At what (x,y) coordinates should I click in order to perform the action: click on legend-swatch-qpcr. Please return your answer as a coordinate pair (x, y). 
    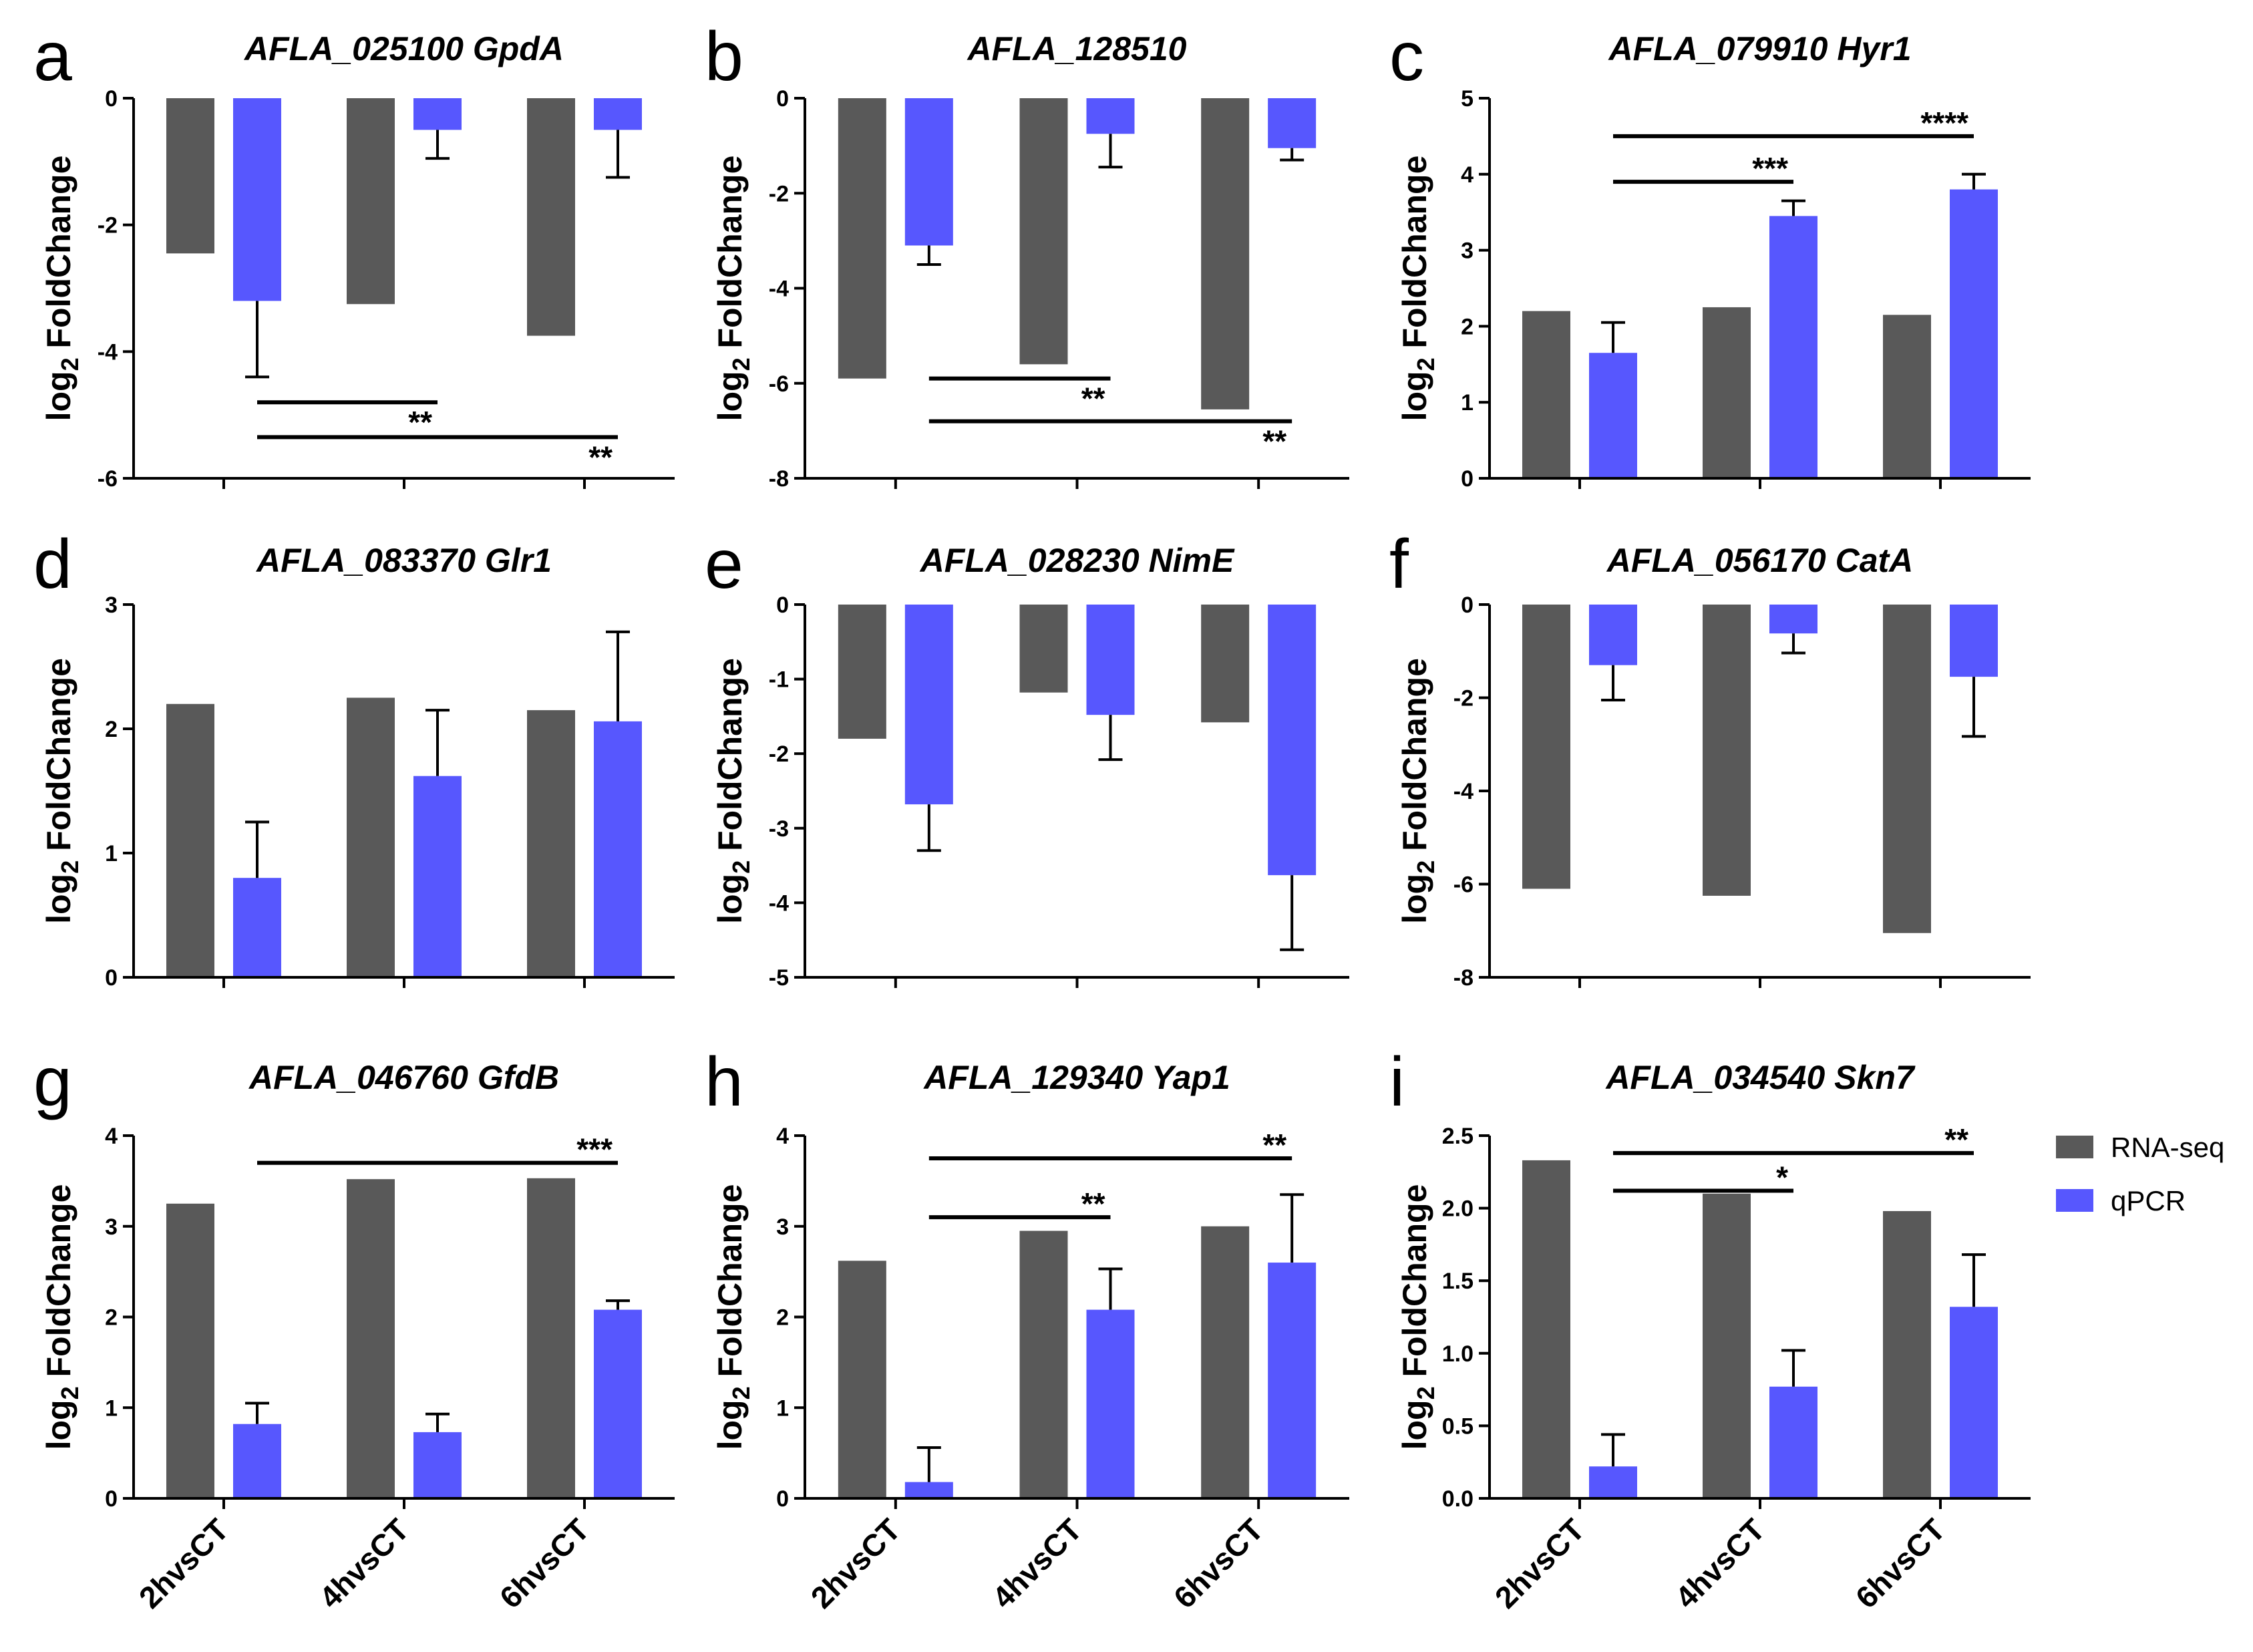
    Looking at the image, I should click on (2074, 1200).